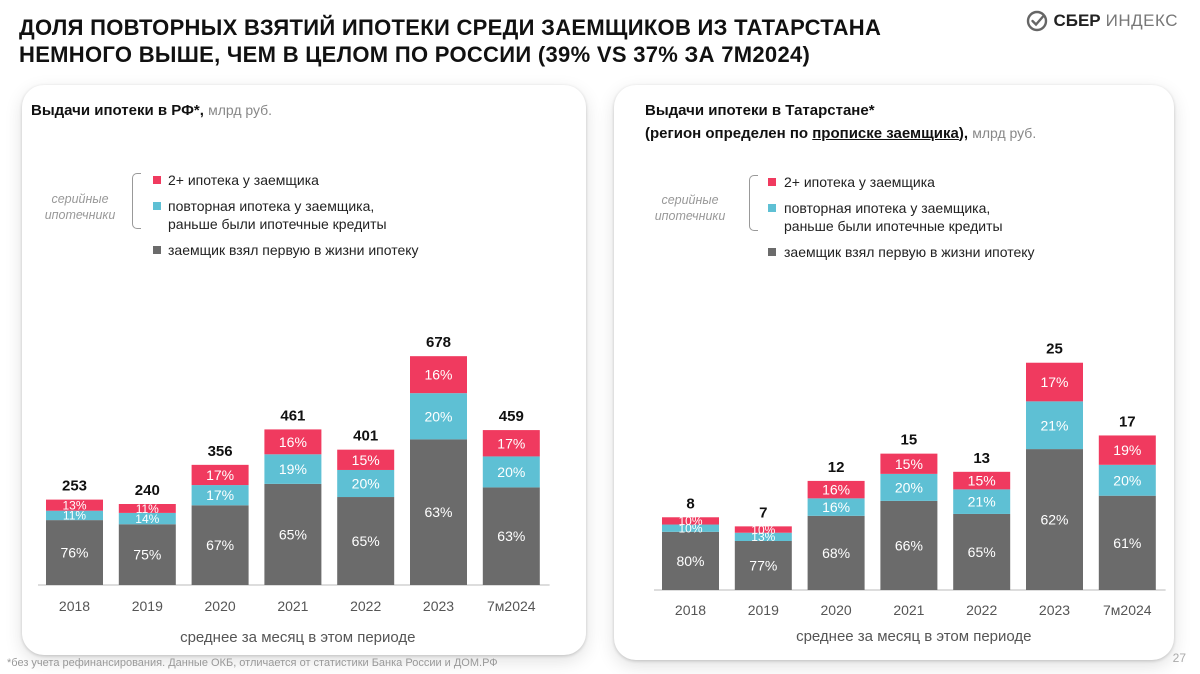 The width and height of the screenshot is (1200, 674). I want to click on category-label-2021: 2021, so click(292, 606).